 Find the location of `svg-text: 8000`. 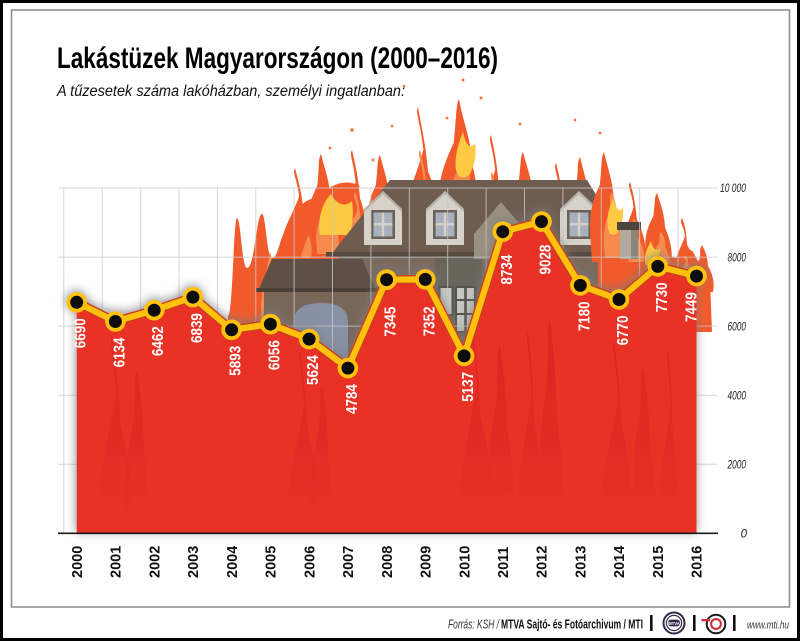

svg-text: 8000 is located at coordinates (737, 258).